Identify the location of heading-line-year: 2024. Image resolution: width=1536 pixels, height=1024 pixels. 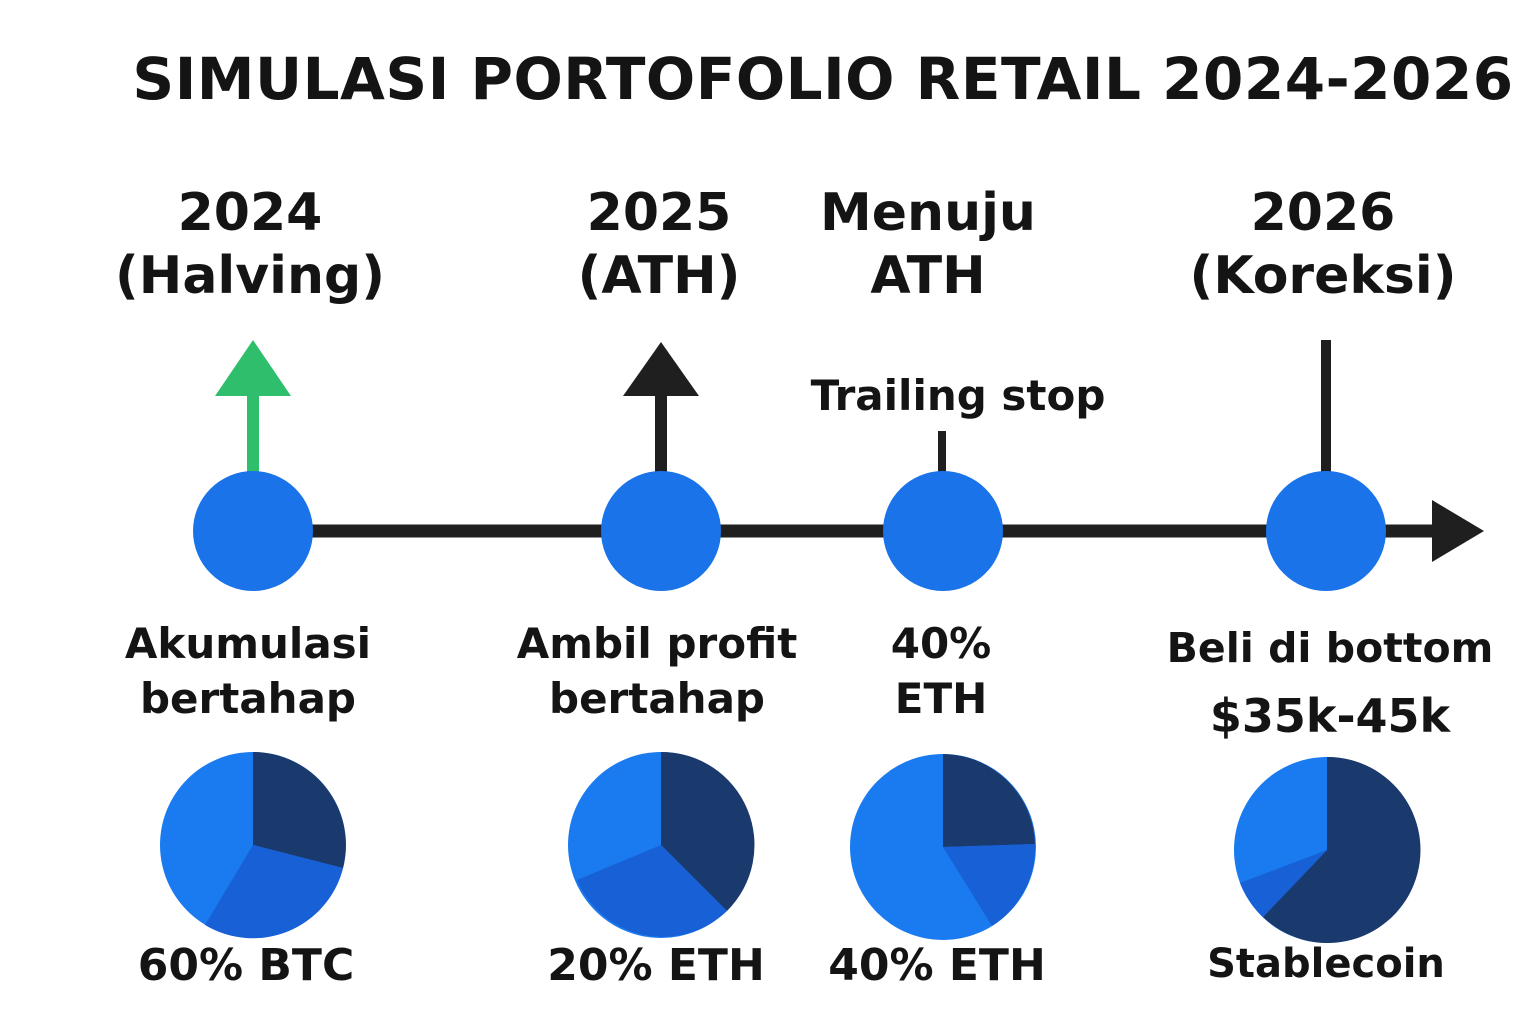
(250, 213).